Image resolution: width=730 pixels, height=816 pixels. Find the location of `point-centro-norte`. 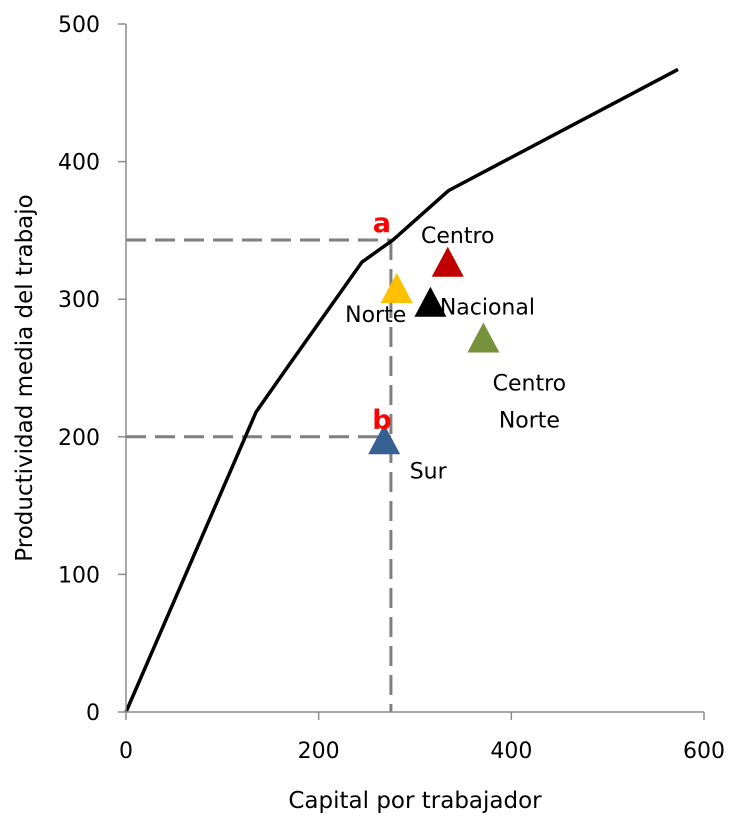

point-centro-norte is located at coordinates (483, 337).